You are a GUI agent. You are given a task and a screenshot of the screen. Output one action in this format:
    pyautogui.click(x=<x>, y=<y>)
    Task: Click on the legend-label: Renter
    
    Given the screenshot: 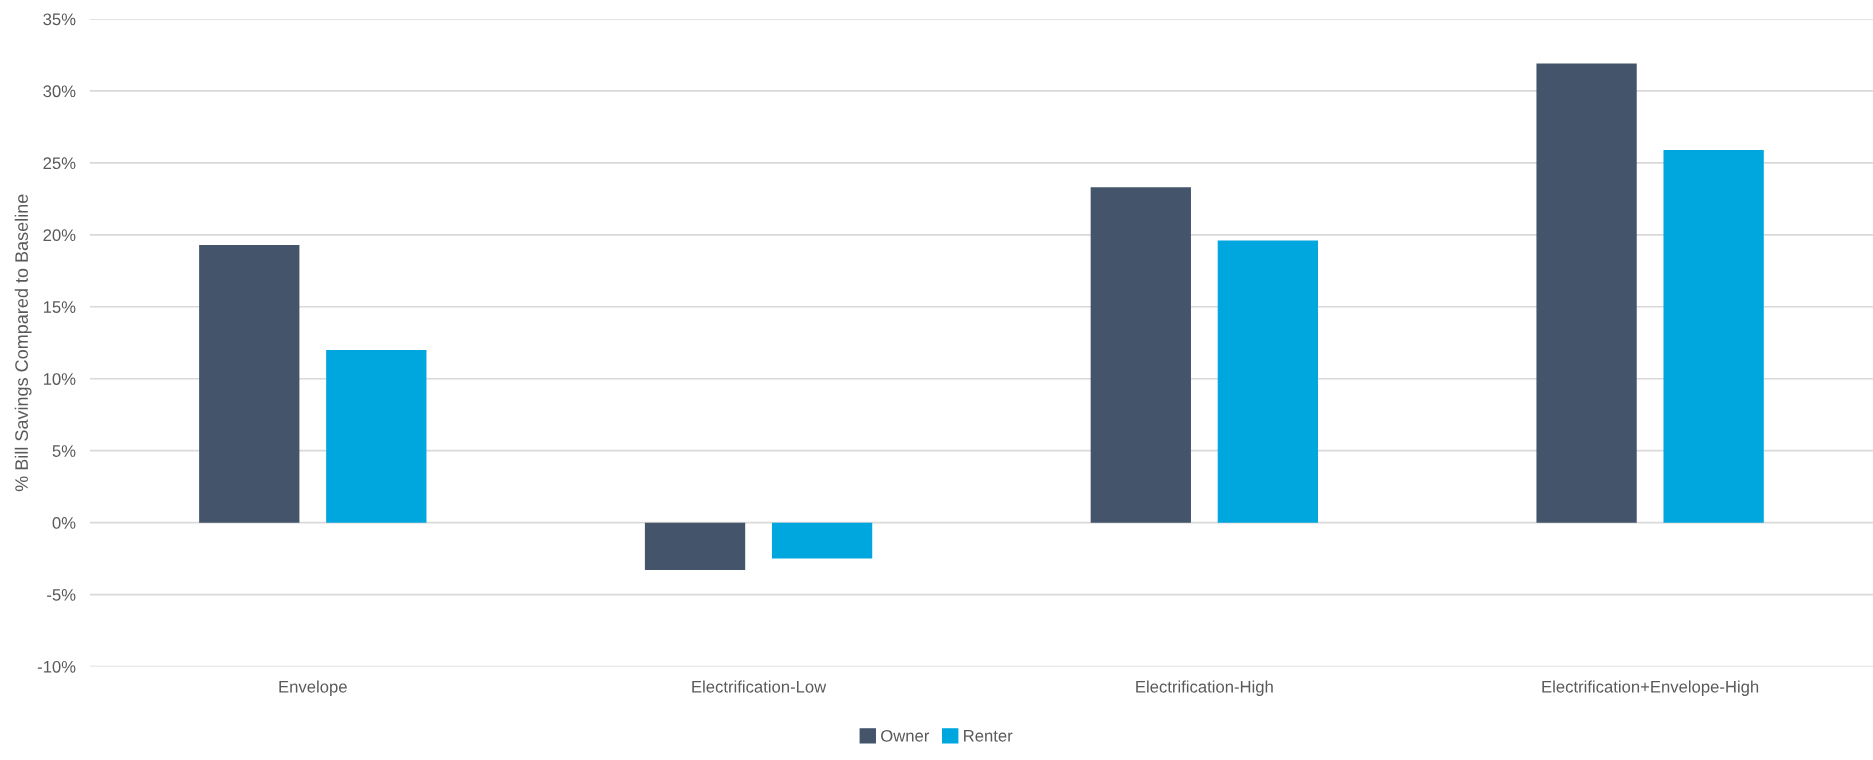 What is the action you would take?
    pyautogui.click(x=988, y=736)
    